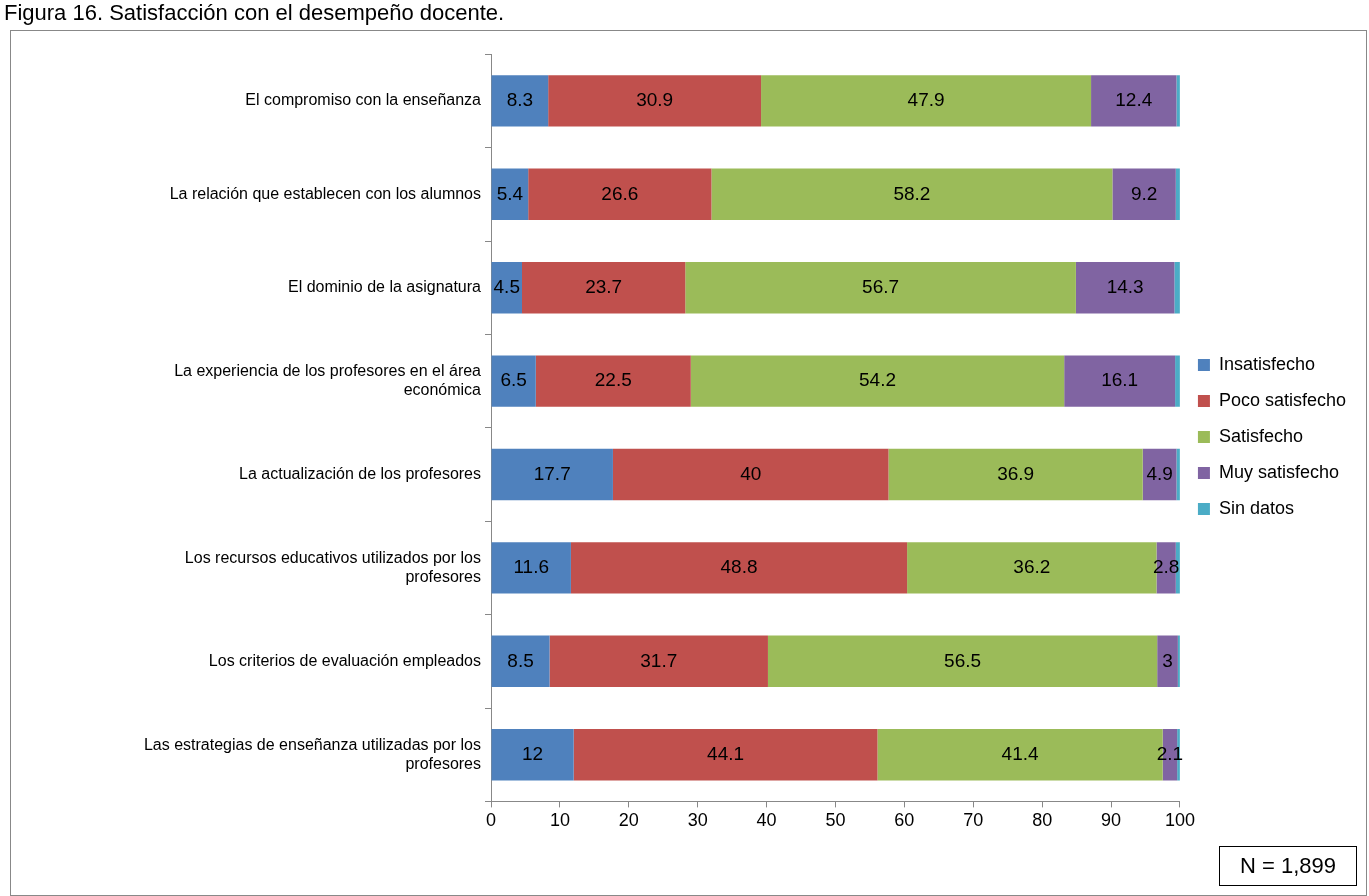 Image resolution: width=1369 pixels, height=896 pixels. I want to click on x-tick-label: 90, so click(1111, 820).